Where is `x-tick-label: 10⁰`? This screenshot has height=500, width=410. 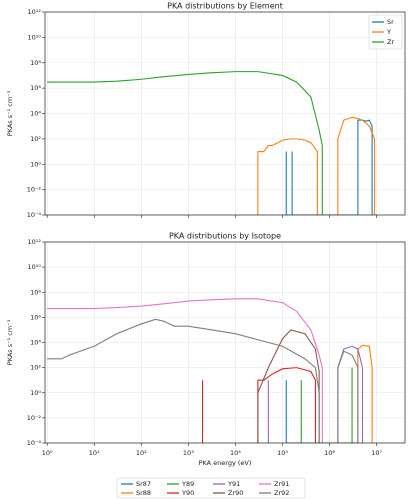 x-tick-label: 10⁰ is located at coordinates (47, 453).